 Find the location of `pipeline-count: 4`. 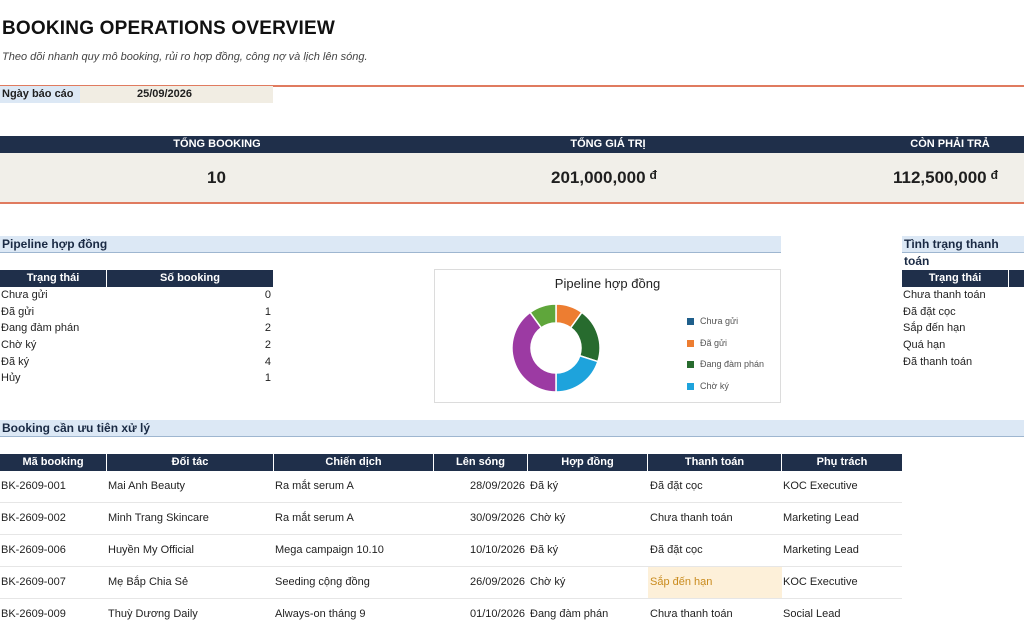

pipeline-count: 4 is located at coordinates (267, 361).